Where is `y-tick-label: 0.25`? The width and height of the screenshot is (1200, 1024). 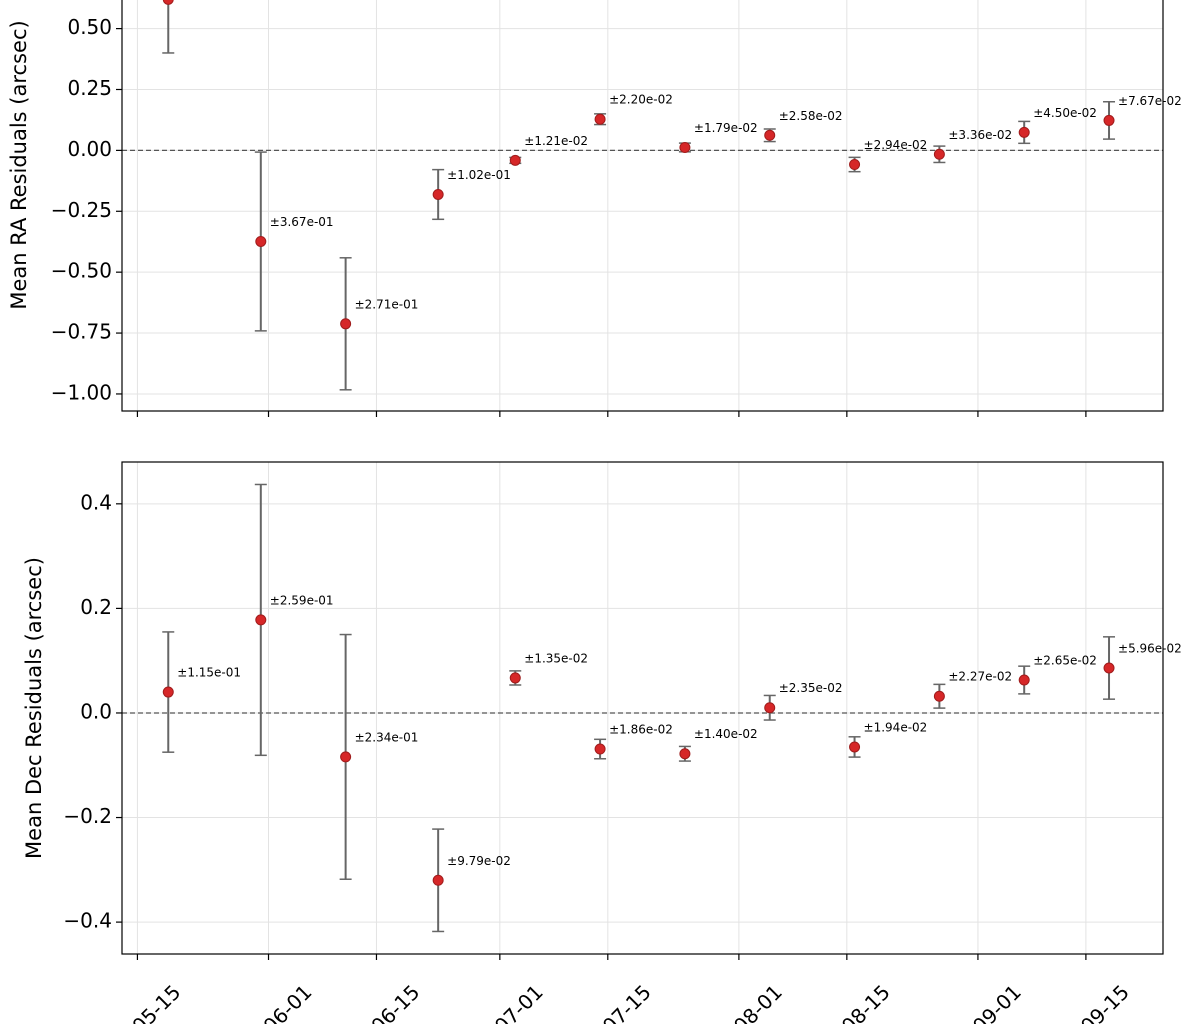
y-tick-label: 0.25 is located at coordinates (89, 88).